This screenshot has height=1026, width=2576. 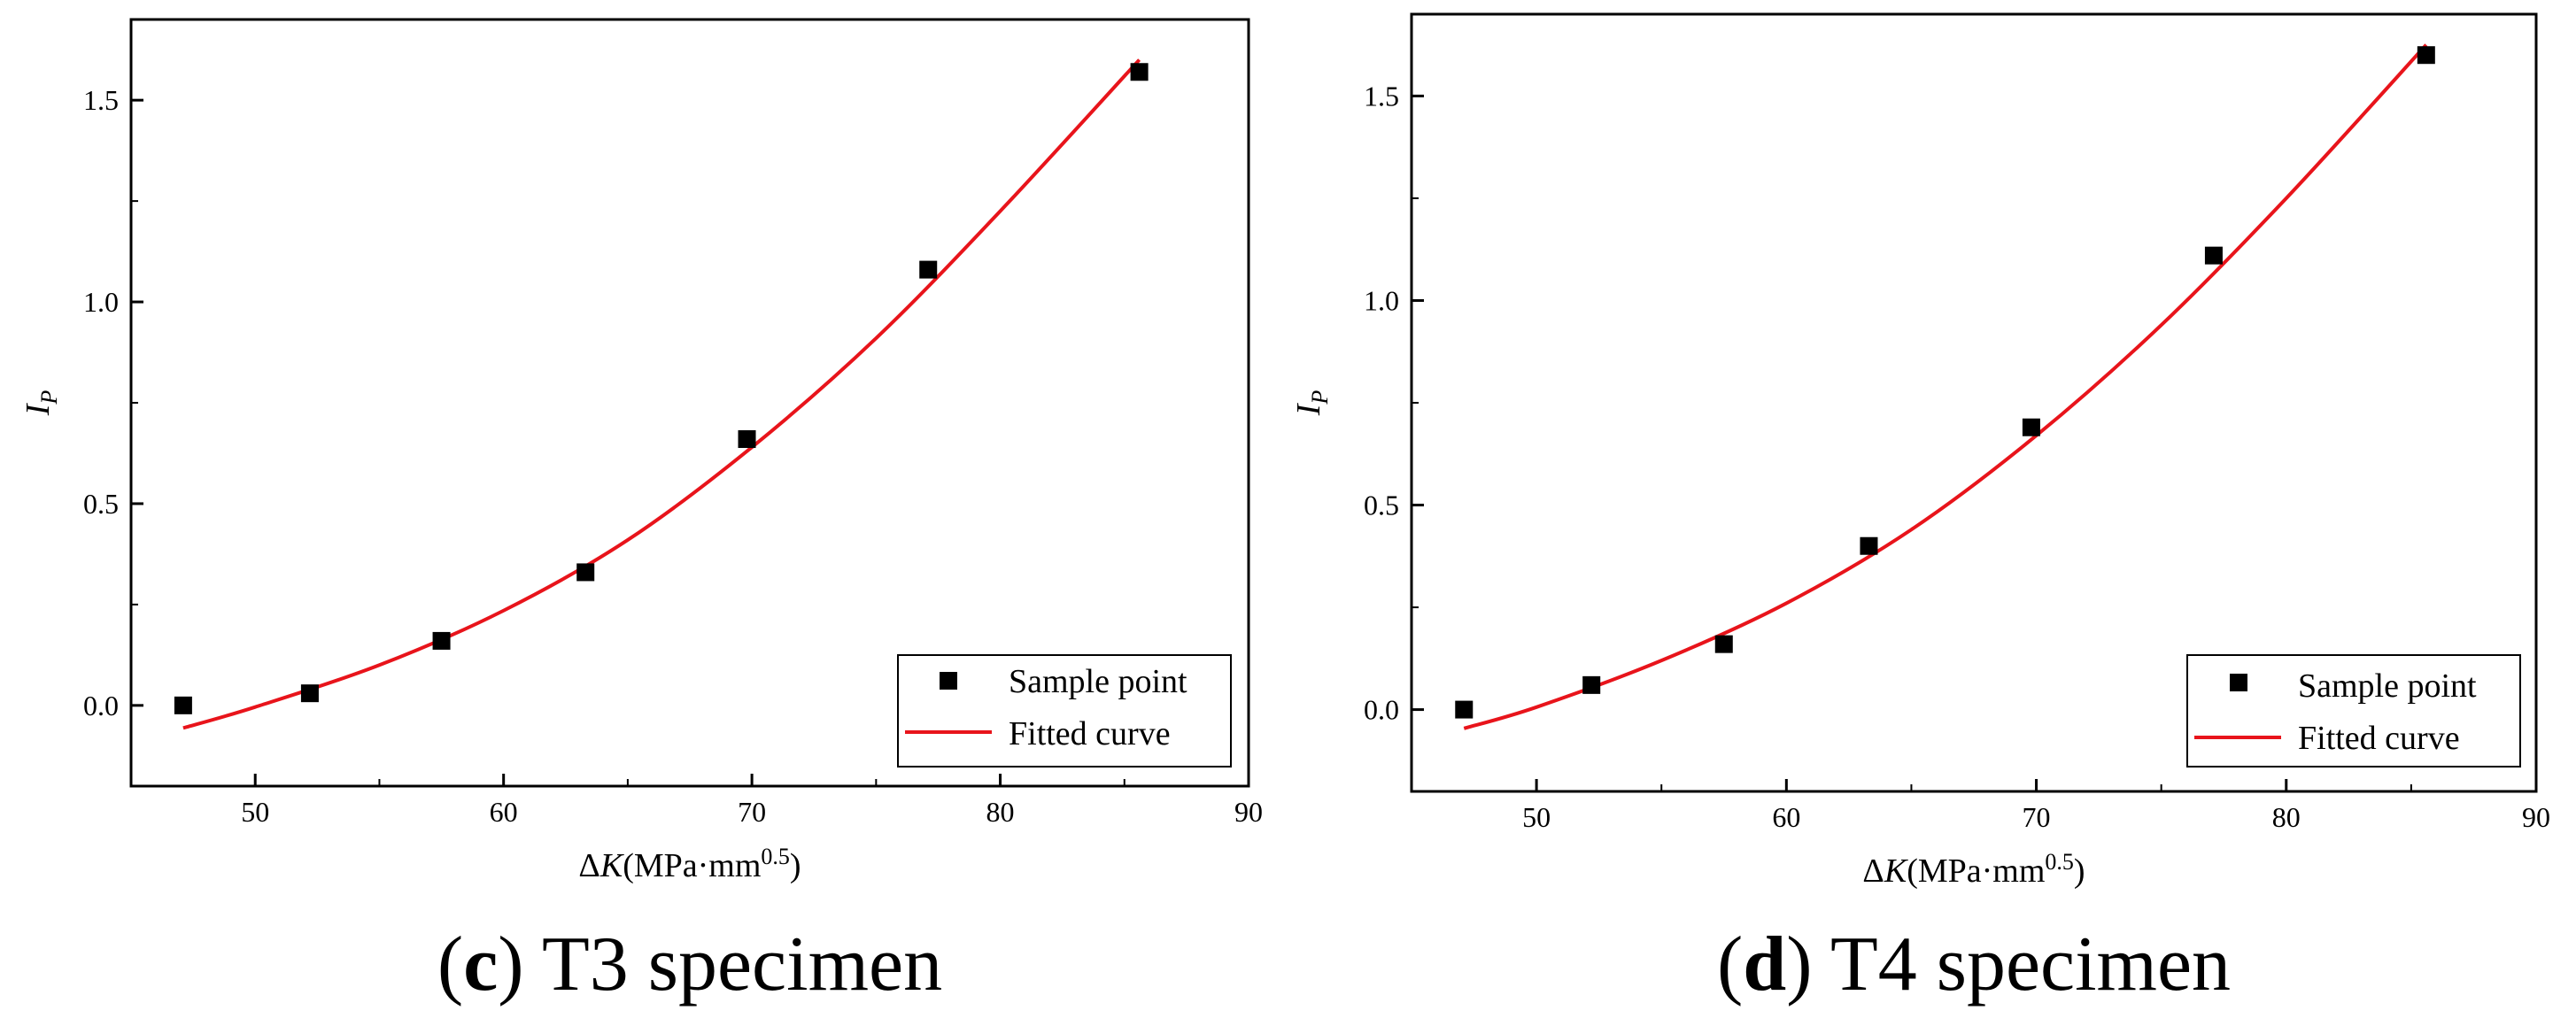 What do you see at coordinates (1974, 964) in the screenshot?
I see `panel-caption: (d) T4 specimen` at bounding box center [1974, 964].